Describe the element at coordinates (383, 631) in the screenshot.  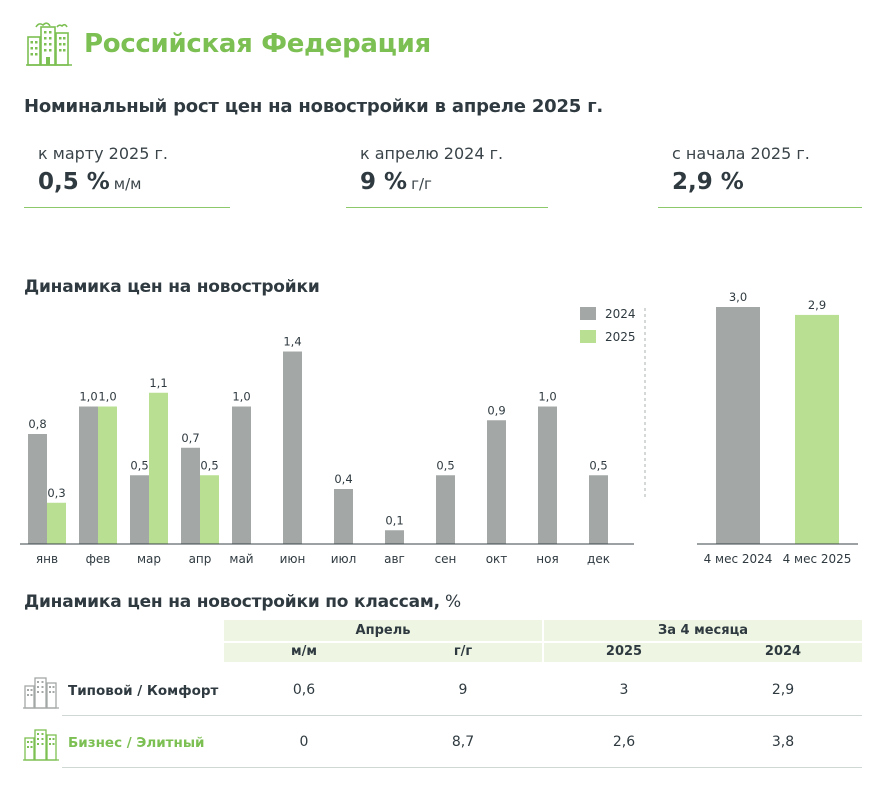
I see `group-header-april: Апрель` at that location.